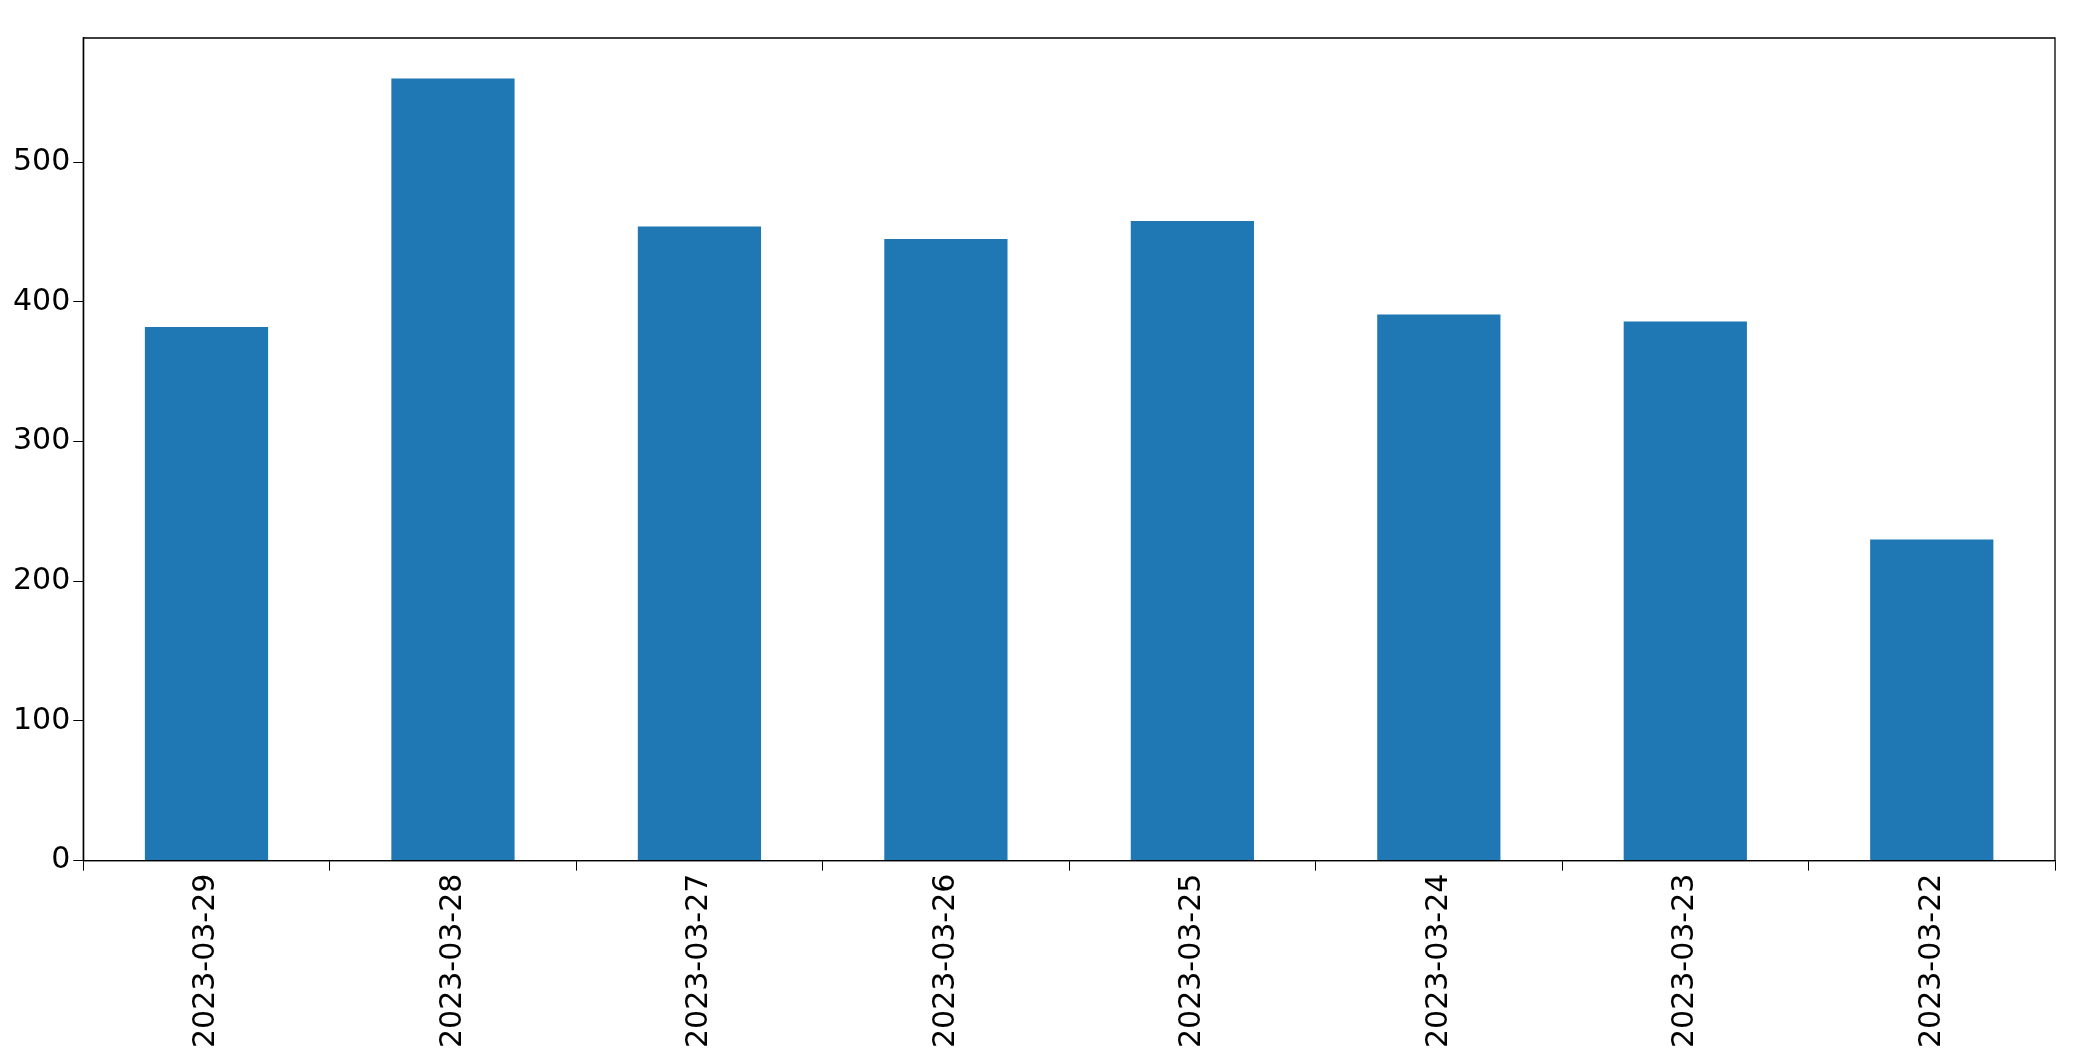 This screenshot has width=2093, height=1061. I want to click on y-tick-label: 500, so click(42, 160).